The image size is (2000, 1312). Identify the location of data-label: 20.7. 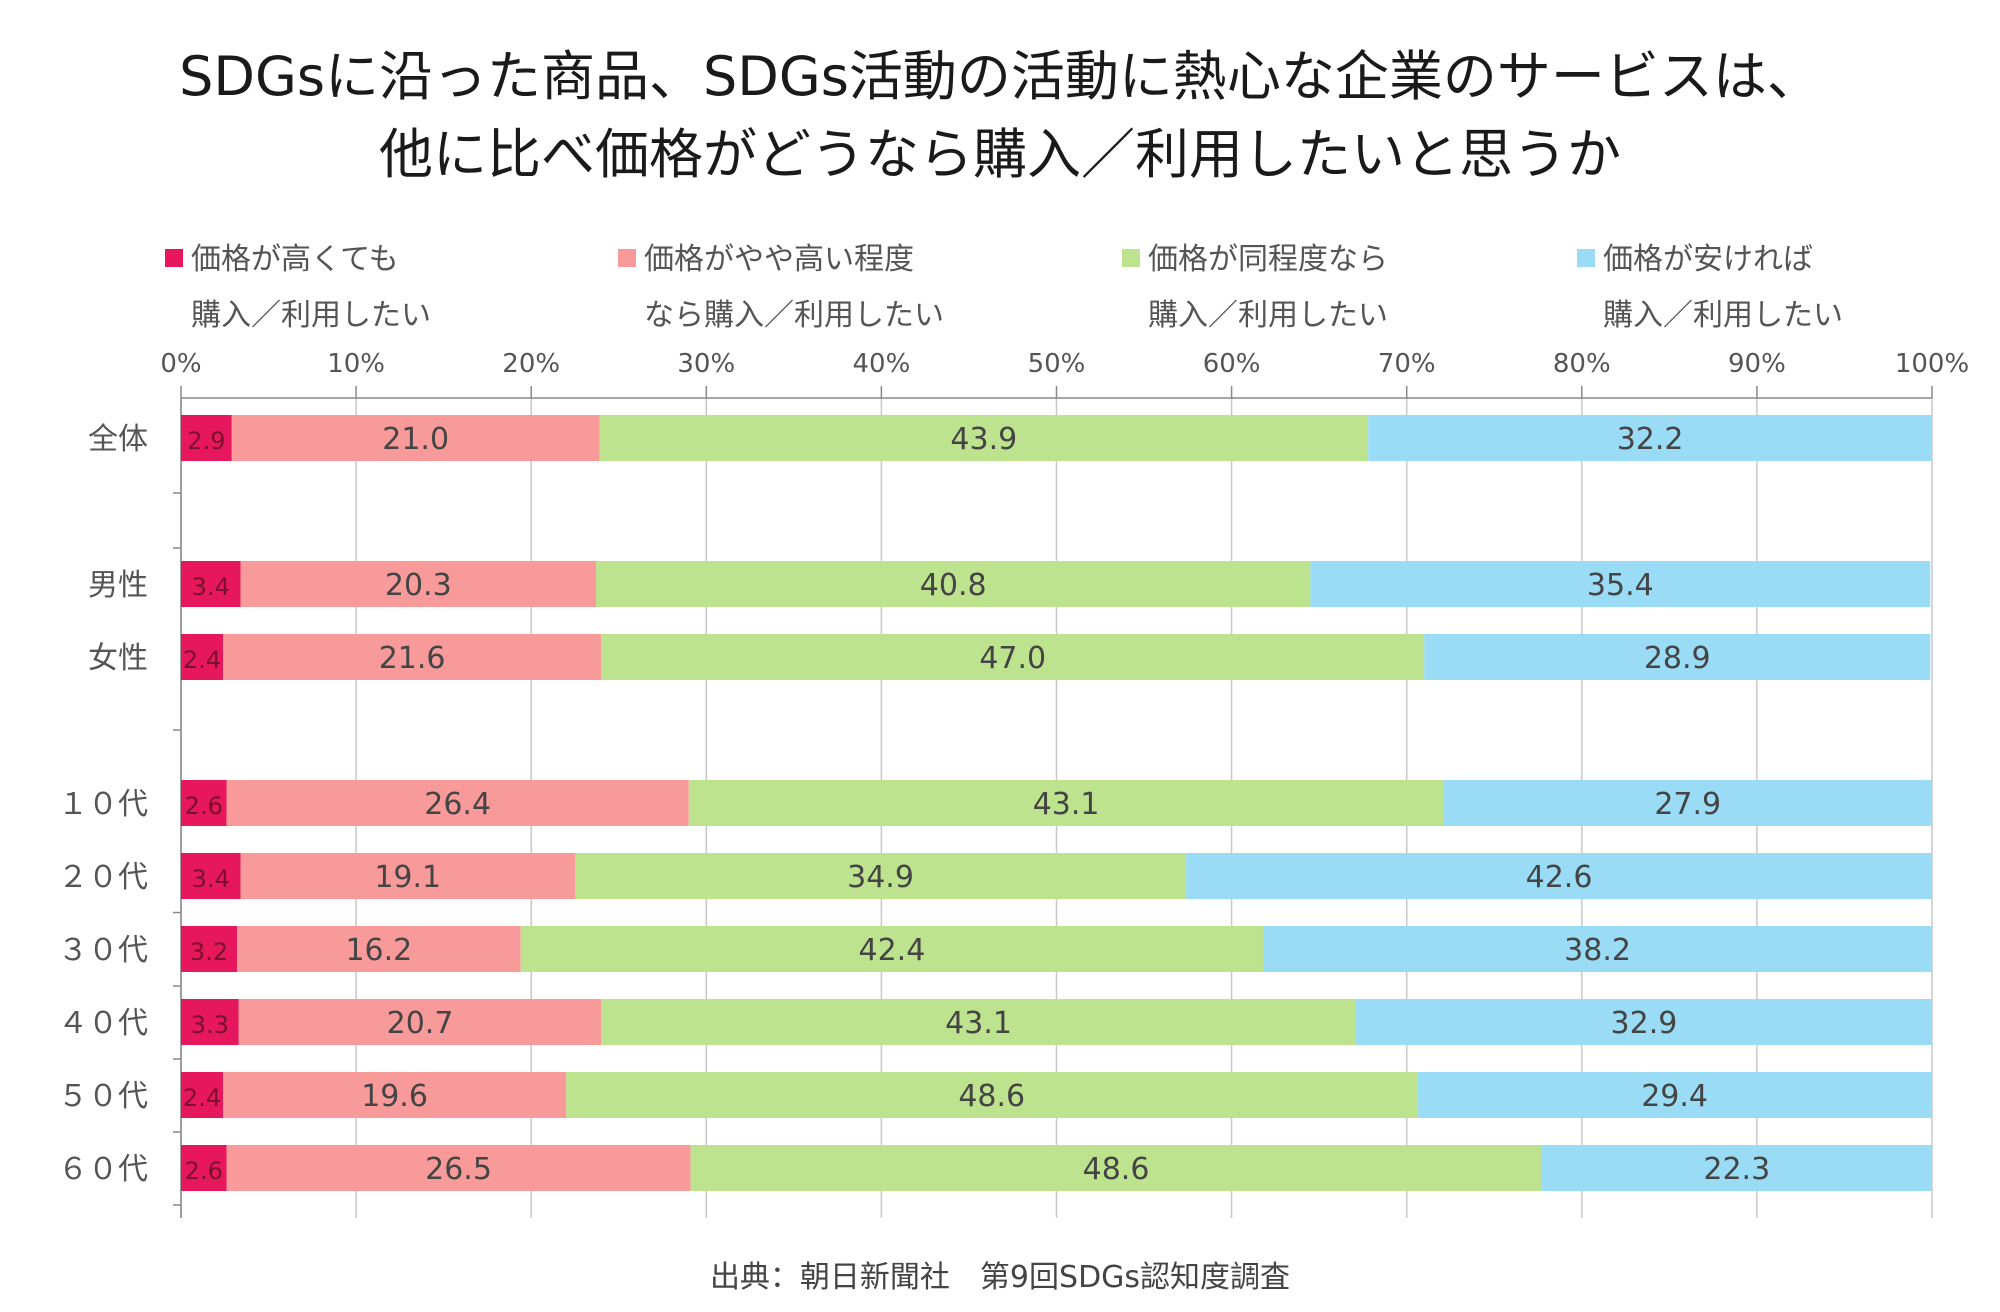
(420, 1023).